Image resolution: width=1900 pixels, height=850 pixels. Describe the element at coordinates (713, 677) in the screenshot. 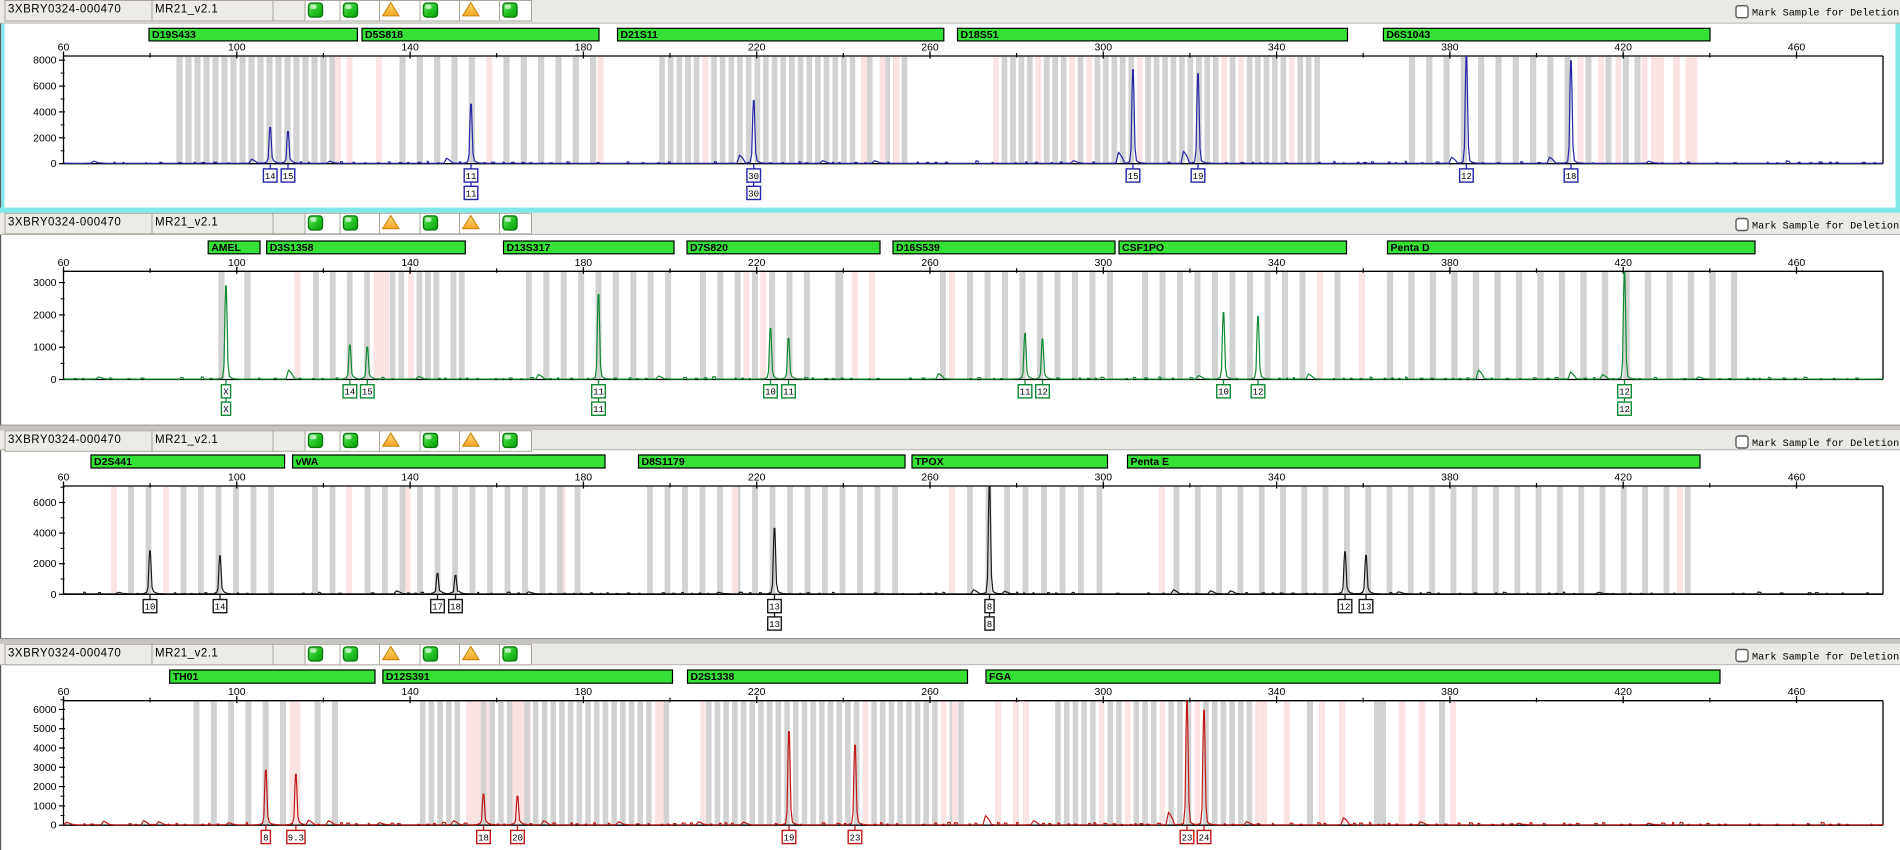

I see `svg-text: D2S1338` at that location.